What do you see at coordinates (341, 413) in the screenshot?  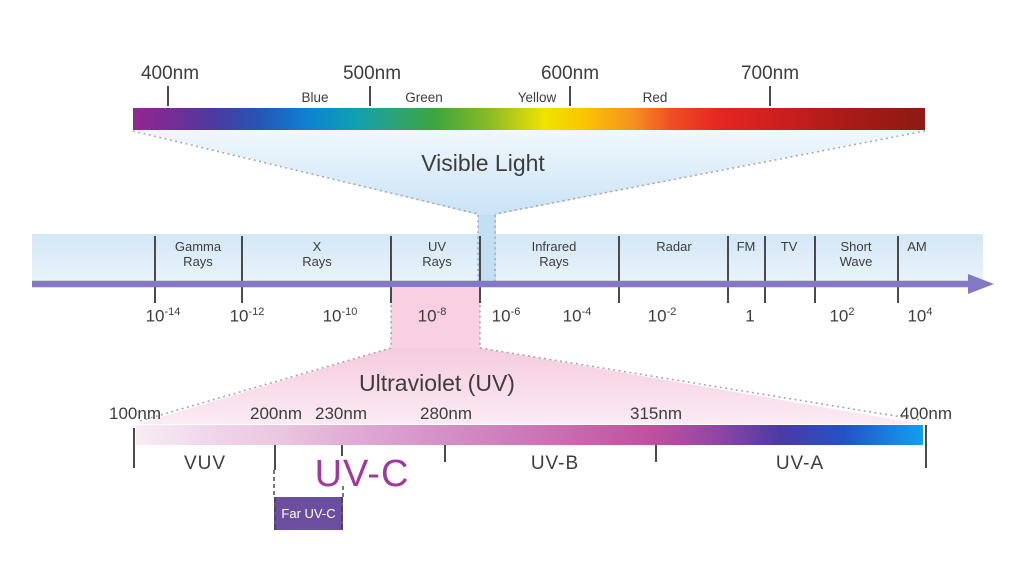 I see `uv-wavelength-label: 230nm` at bounding box center [341, 413].